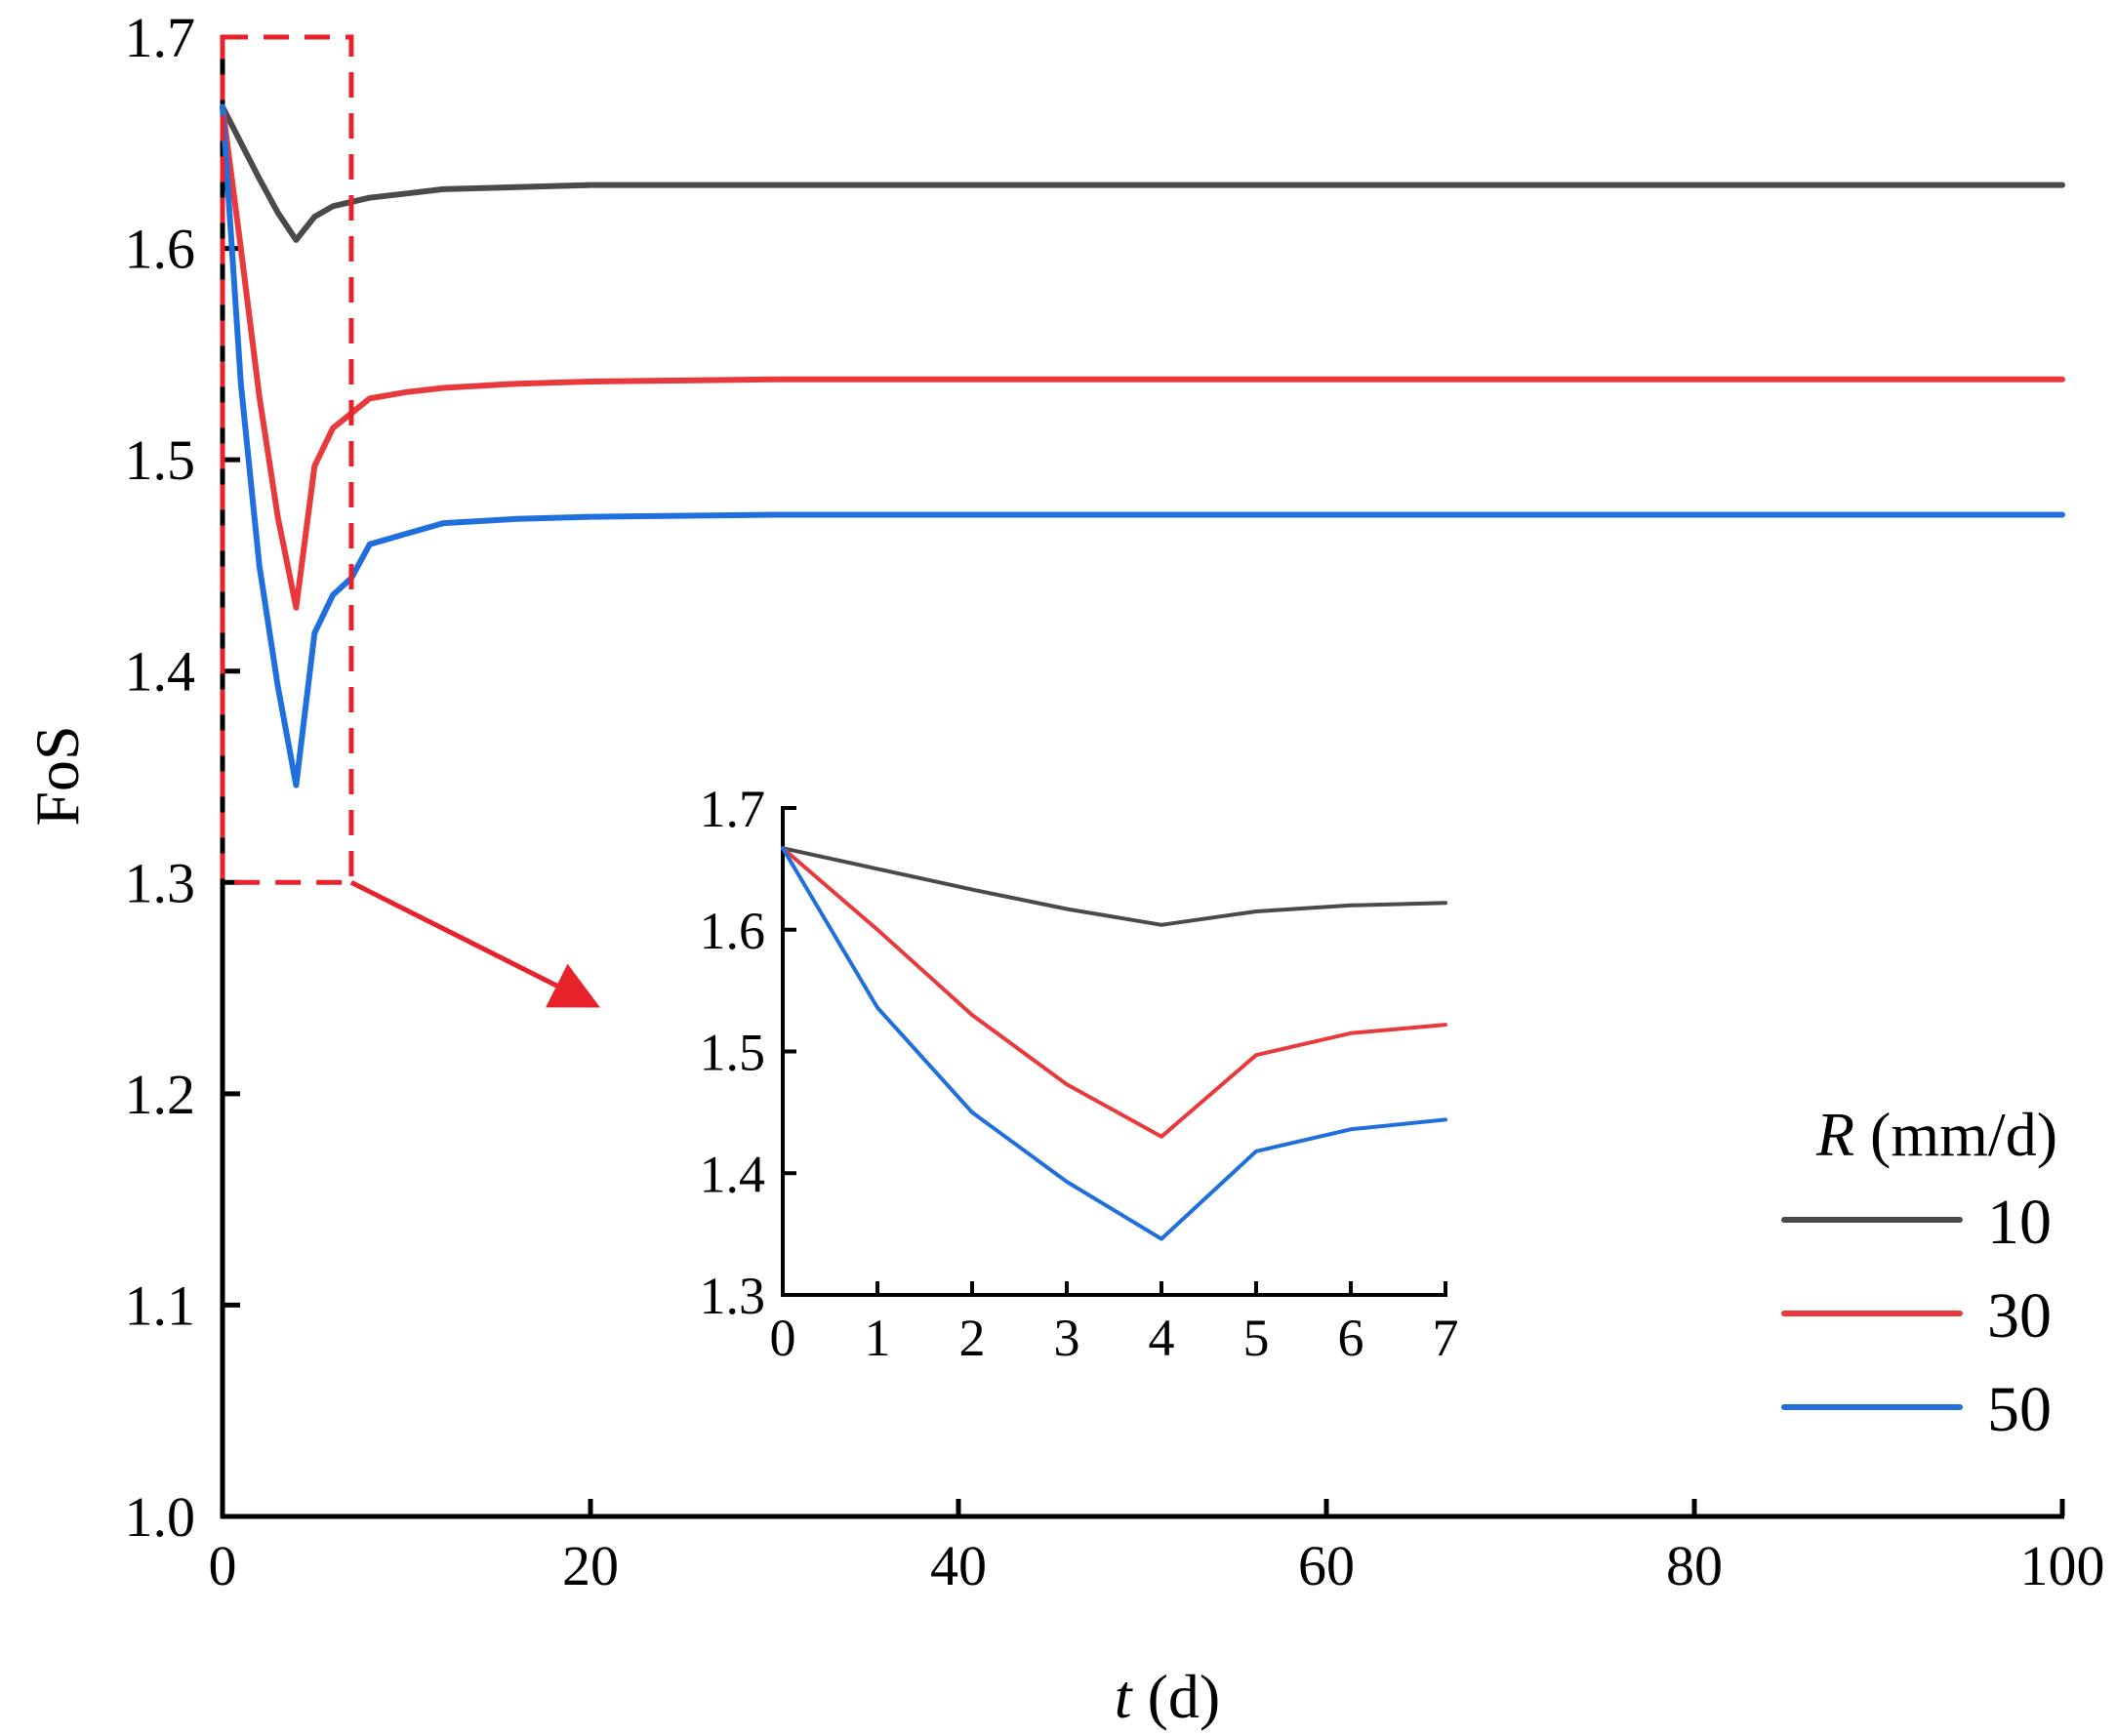  What do you see at coordinates (160, 882) in the screenshot?
I see `y-tick-label: 1.3` at bounding box center [160, 882].